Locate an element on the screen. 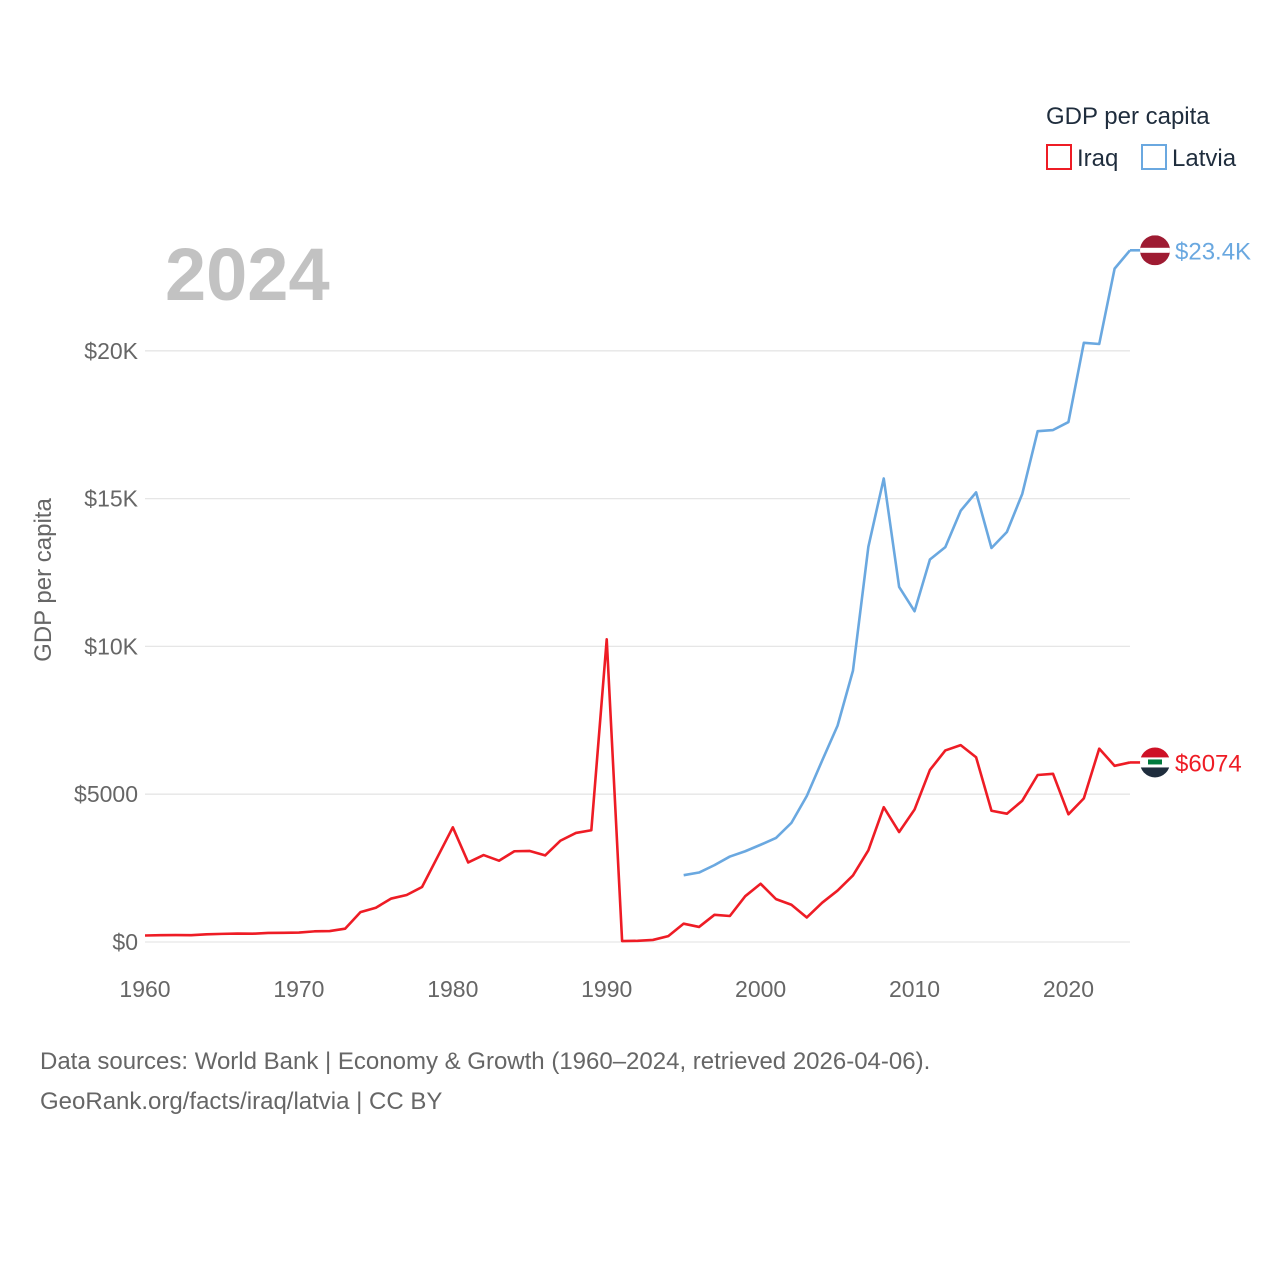 This screenshot has height=1280, width=1280. latvia-flag-icon is located at coordinates (1155, 250).